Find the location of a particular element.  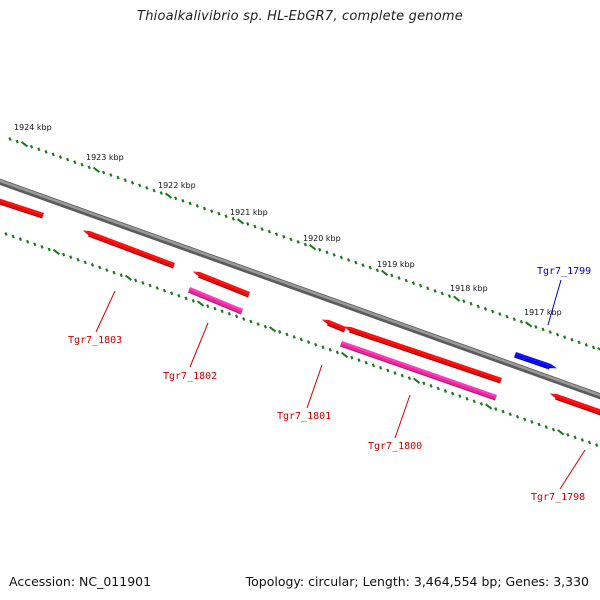

feature-partial-left is located at coordinates (22, 207).